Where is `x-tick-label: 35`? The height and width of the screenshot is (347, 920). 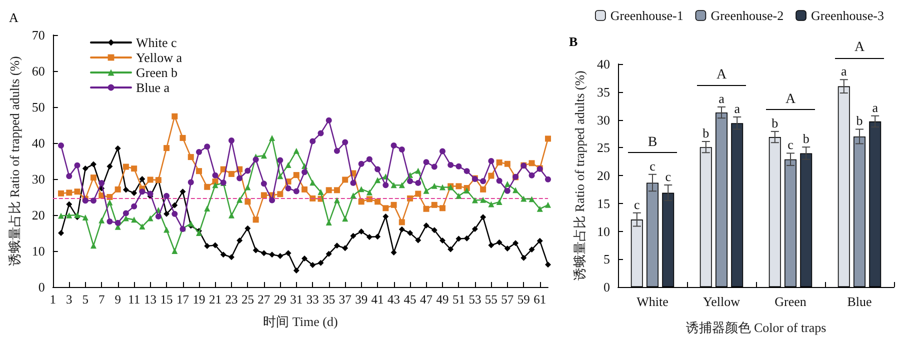
x-tick-label: 35 is located at coordinates (329, 299).